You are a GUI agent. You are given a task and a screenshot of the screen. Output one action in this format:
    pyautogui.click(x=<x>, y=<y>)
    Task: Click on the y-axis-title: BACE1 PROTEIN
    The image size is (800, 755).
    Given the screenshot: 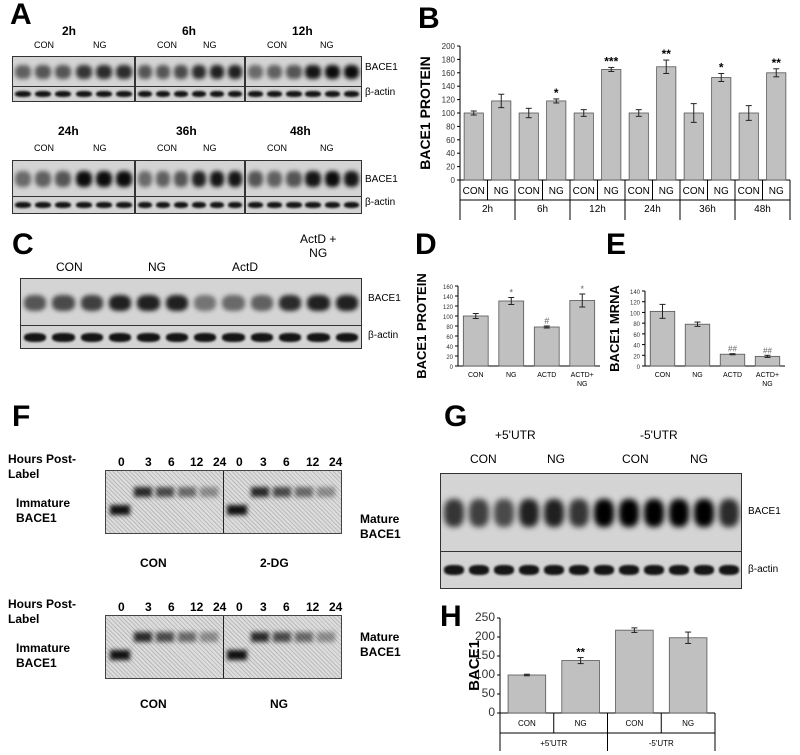 What is the action you would take?
    pyautogui.click(x=425, y=113)
    